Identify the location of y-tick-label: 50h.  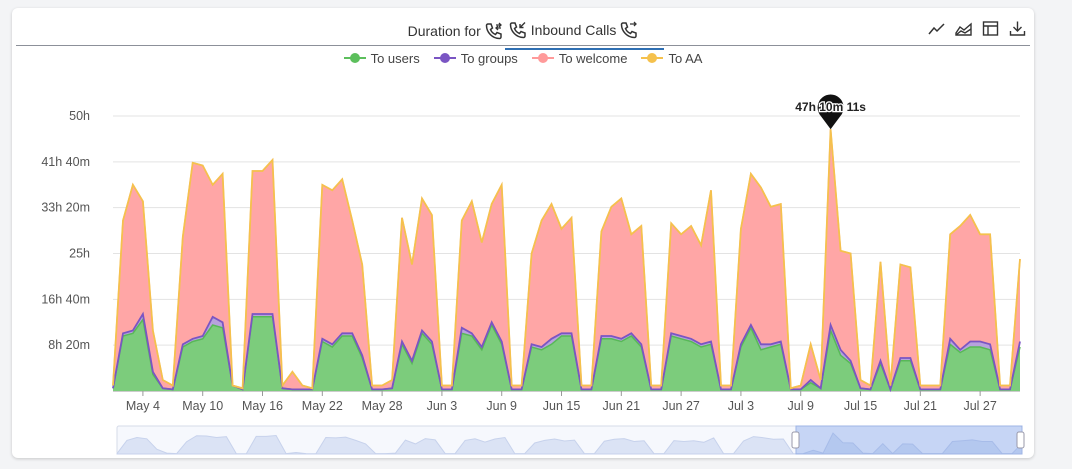
(79, 116).